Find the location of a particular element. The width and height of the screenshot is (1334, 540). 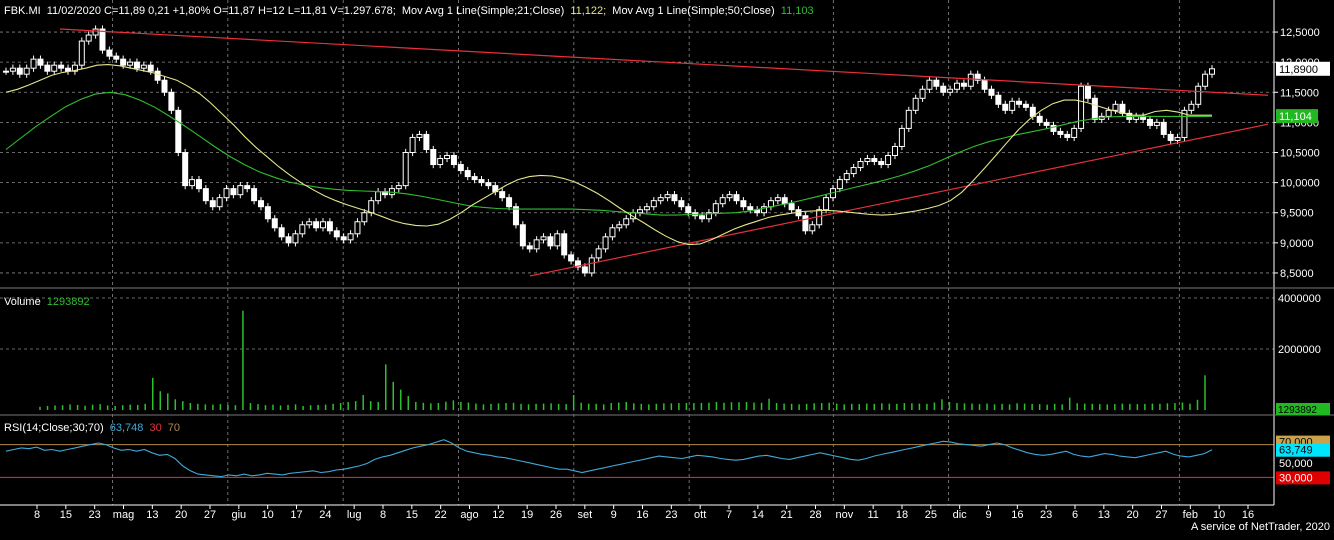

rsi-upper-level: 70 is located at coordinates (174, 428).